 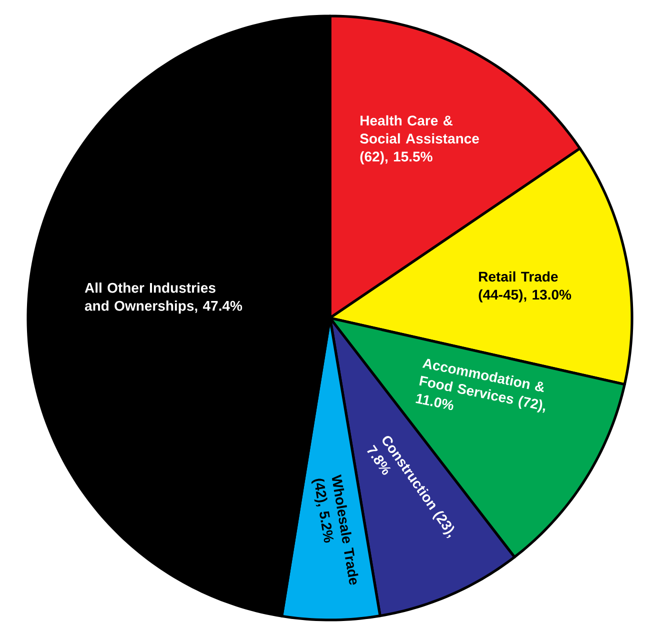 What do you see at coordinates (419, 139) in the screenshot?
I see `slice-label: Health Care & Social Assistance (62), 15.5%` at bounding box center [419, 139].